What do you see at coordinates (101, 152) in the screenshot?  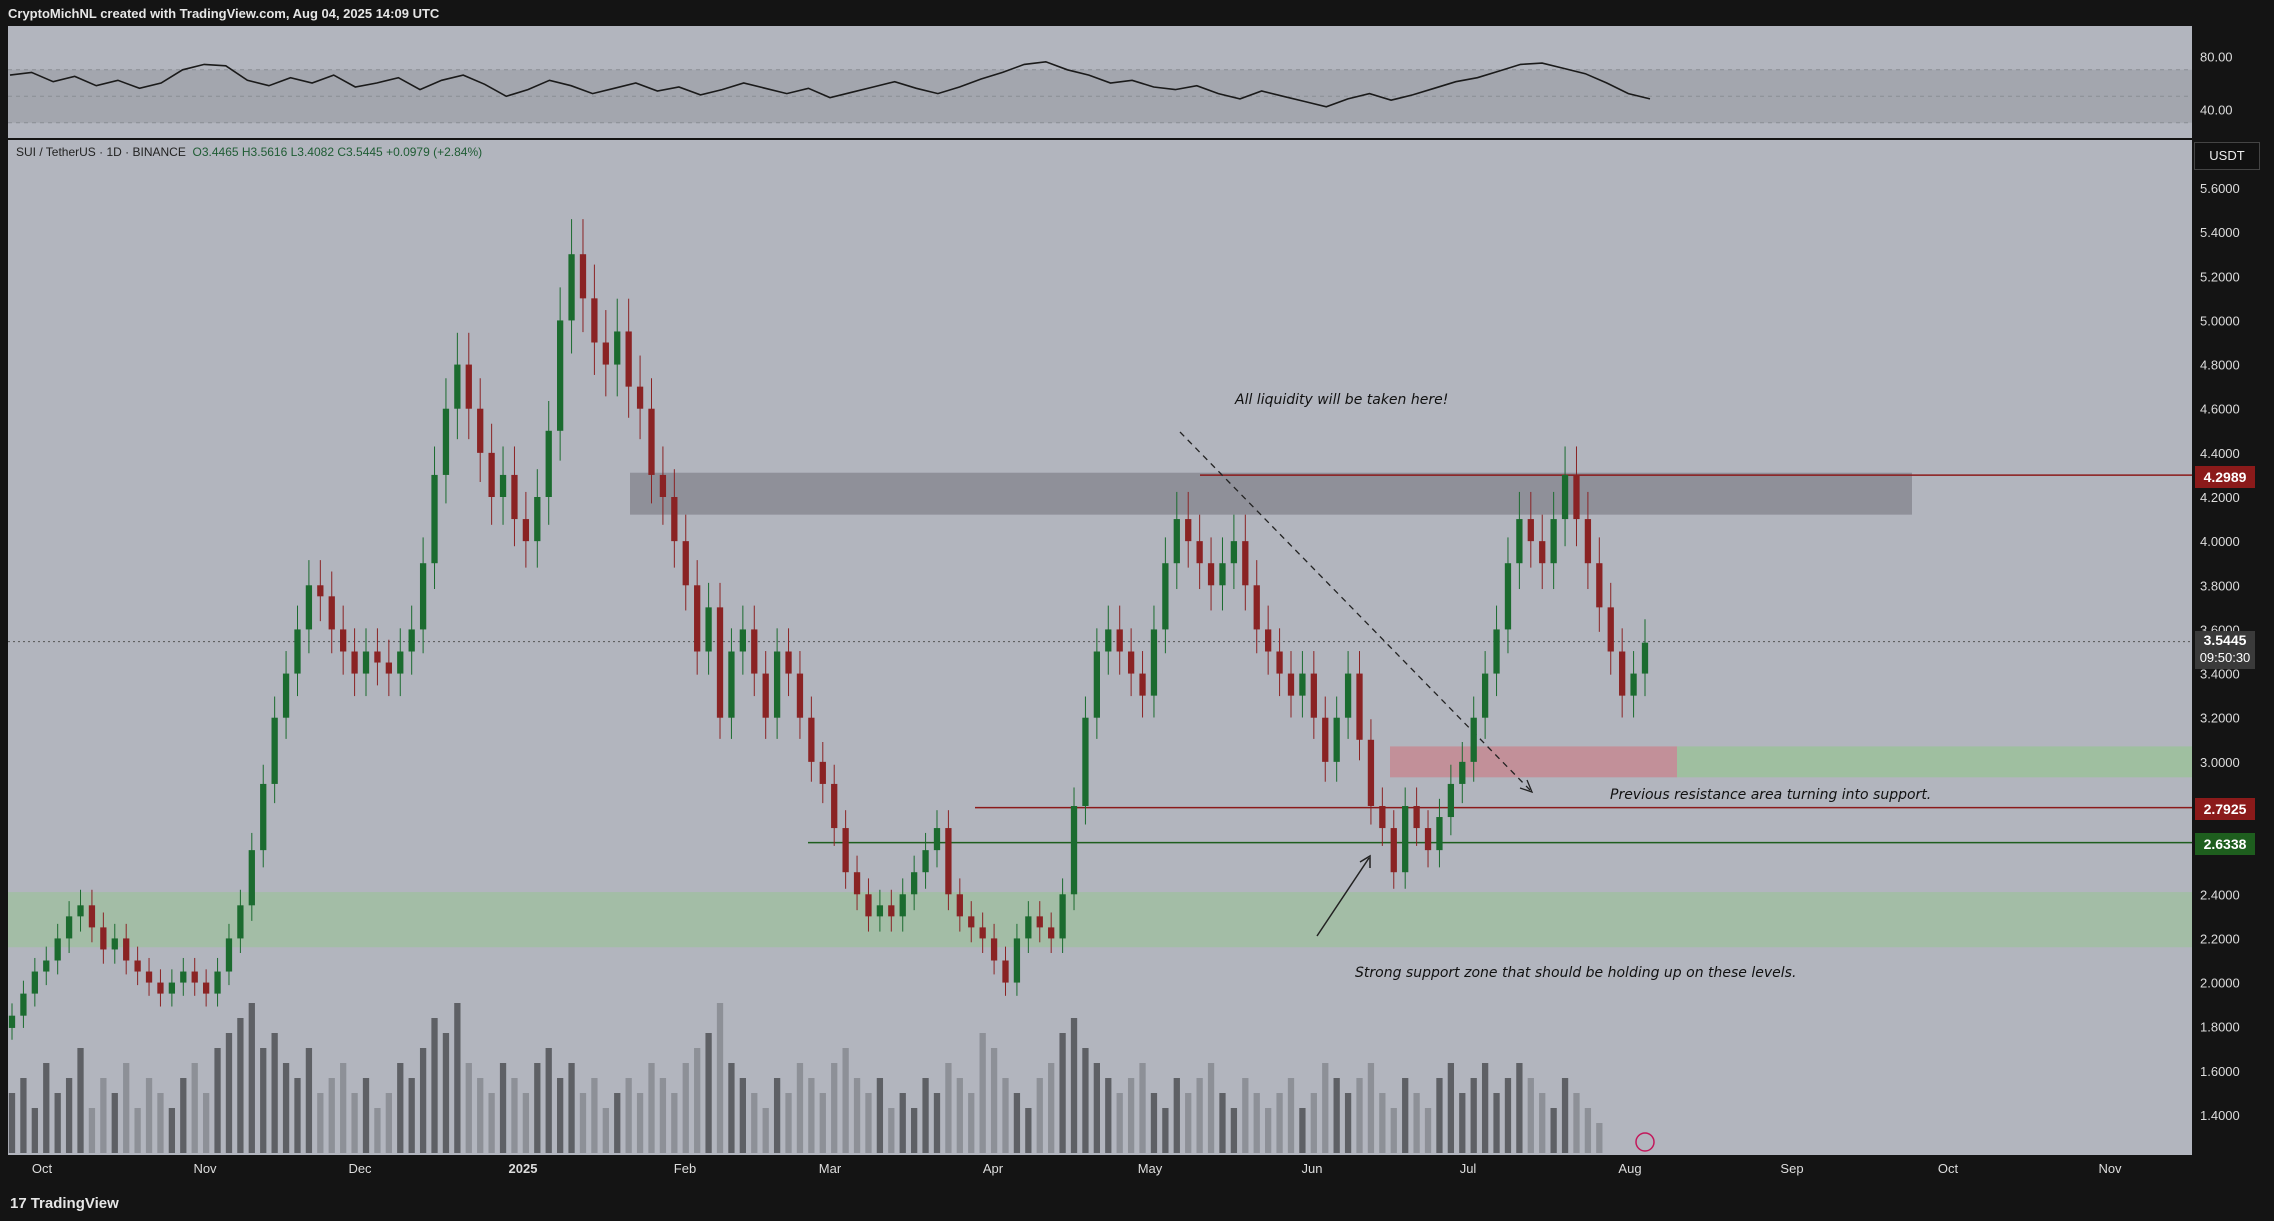 I see `symbol-label: SUI / TetherUS · 1D · BINANCE` at bounding box center [101, 152].